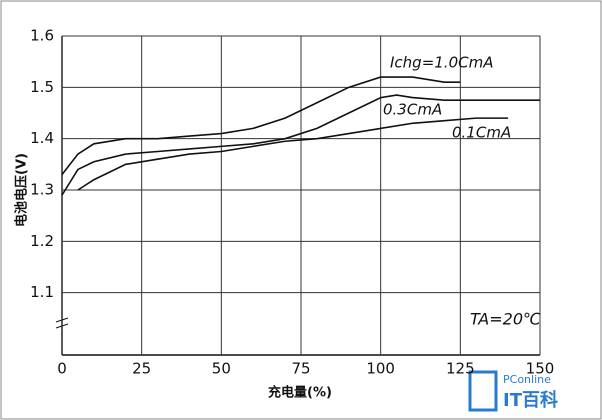 The image size is (602, 420). Describe the element at coordinates (483, 391) in the screenshot. I see `logo-icon` at that location.